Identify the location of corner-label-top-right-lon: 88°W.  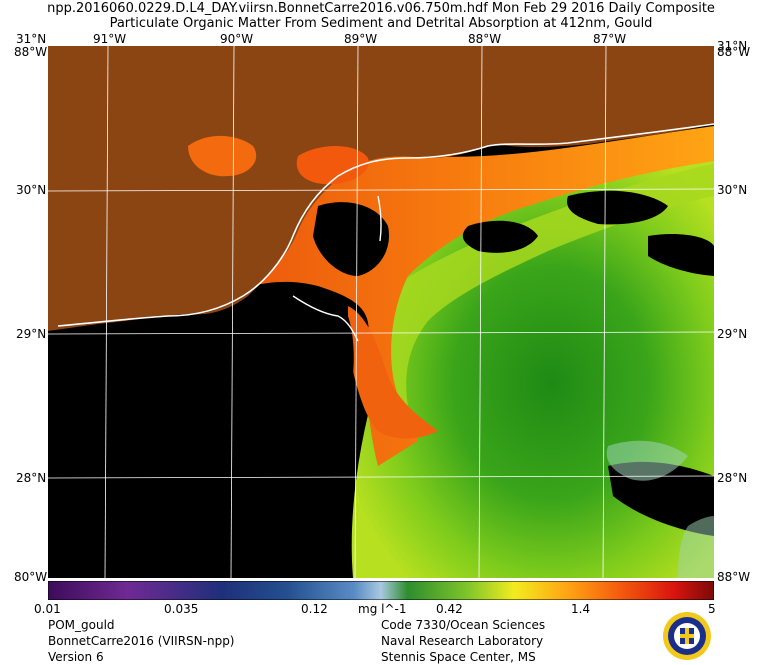
(734, 52).